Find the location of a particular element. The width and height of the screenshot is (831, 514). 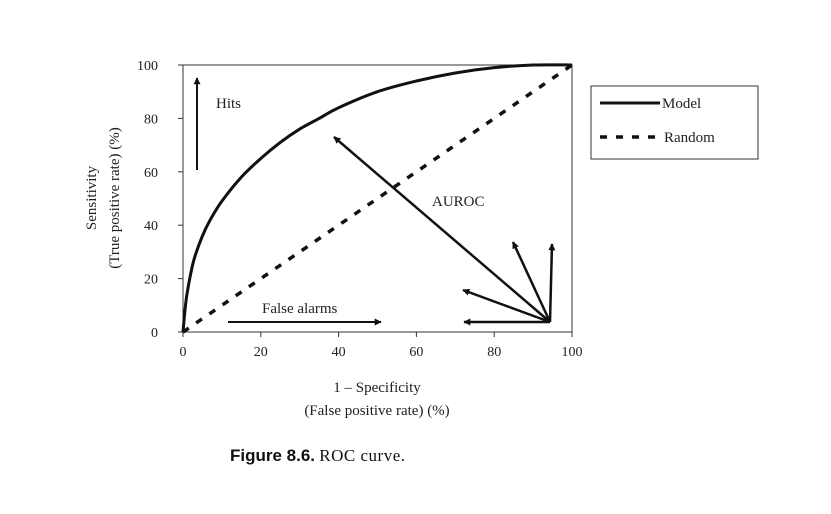

y-axis-ticks: 0 20 40 60 80 100 is located at coordinates (160, 200).